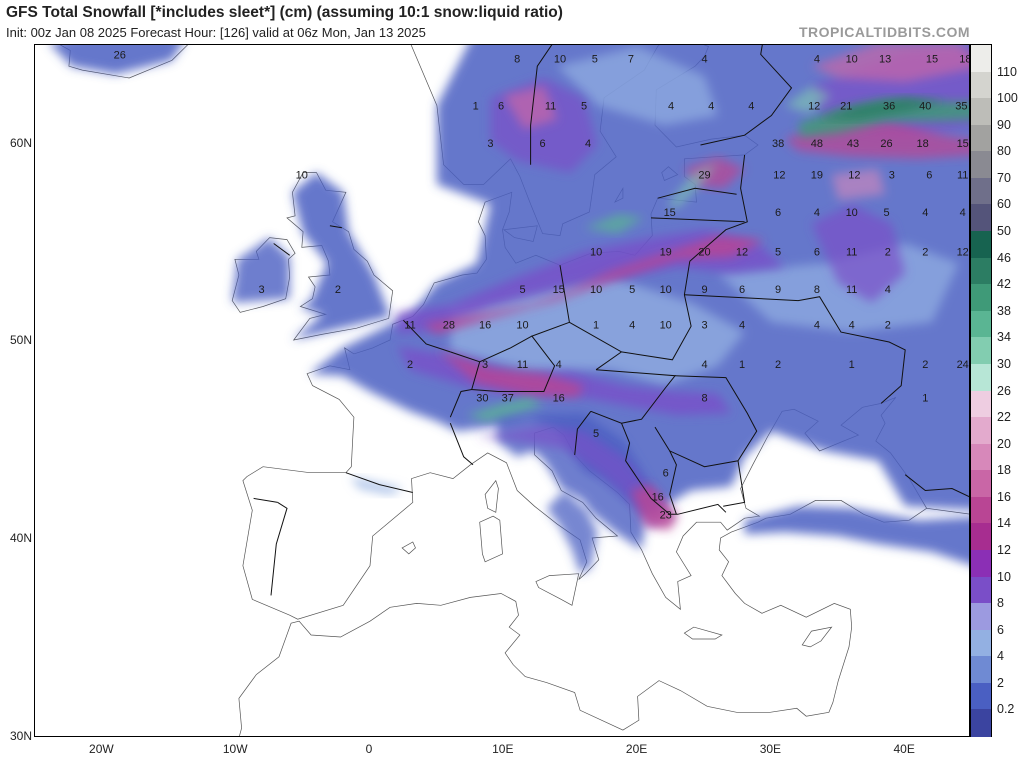  What do you see at coordinates (20, 736) in the screenshot?
I see `lat-label: 30N` at bounding box center [20, 736].